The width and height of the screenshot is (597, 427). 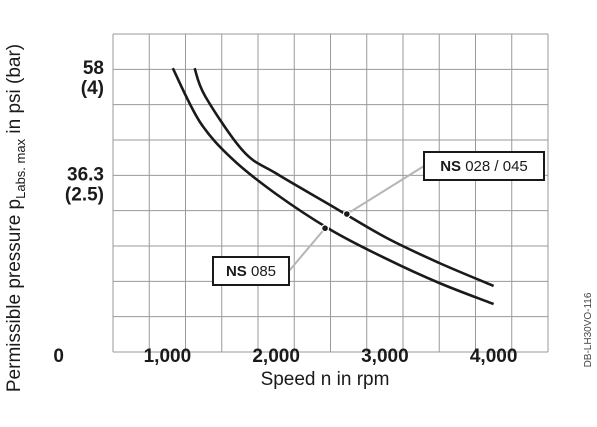 What do you see at coordinates (385, 356) in the screenshot?
I see `x-tick-label: 3,000` at bounding box center [385, 356].